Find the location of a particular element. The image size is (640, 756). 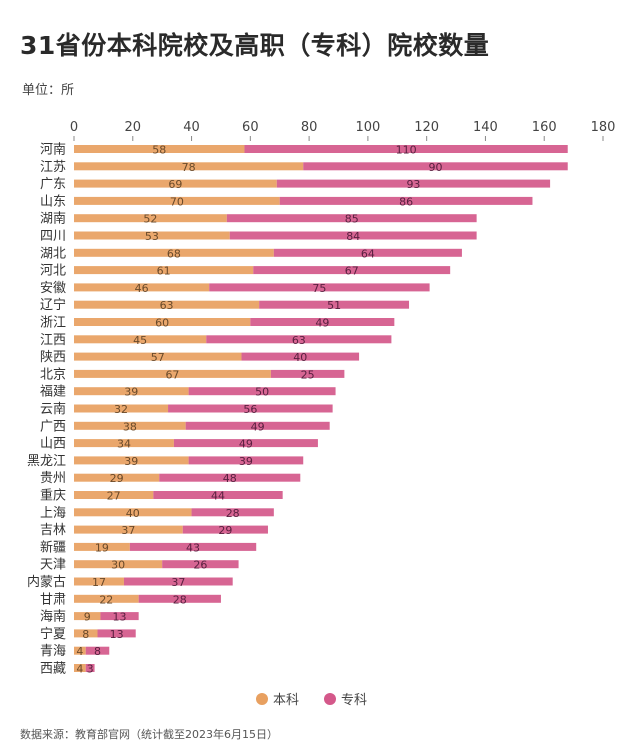

x-tick-label: 160 is located at coordinates (544, 127).